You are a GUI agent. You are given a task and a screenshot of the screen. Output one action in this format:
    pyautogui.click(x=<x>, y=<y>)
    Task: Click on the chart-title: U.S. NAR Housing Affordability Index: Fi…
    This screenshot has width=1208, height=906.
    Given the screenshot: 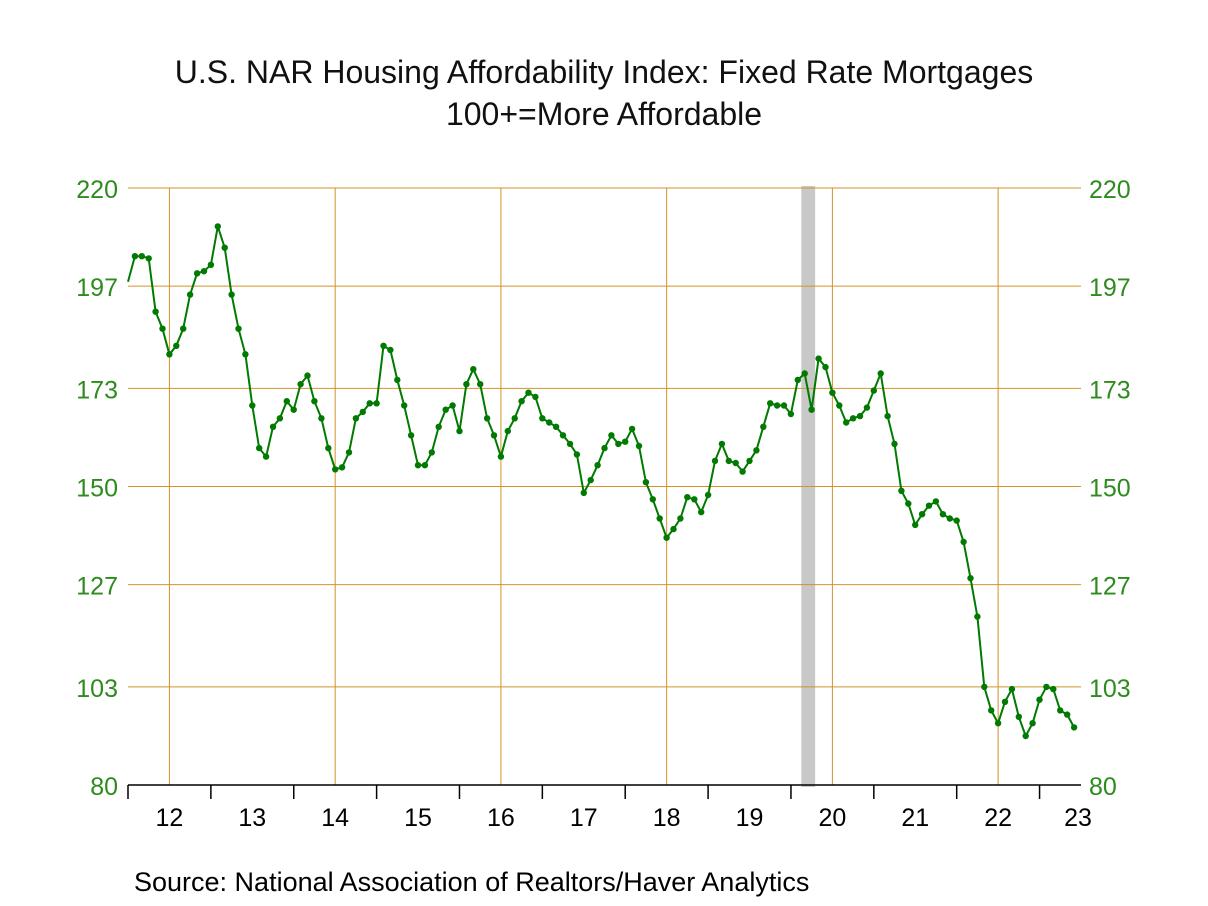 What is the action you would take?
    pyautogui.click(x=604, y=72)
    